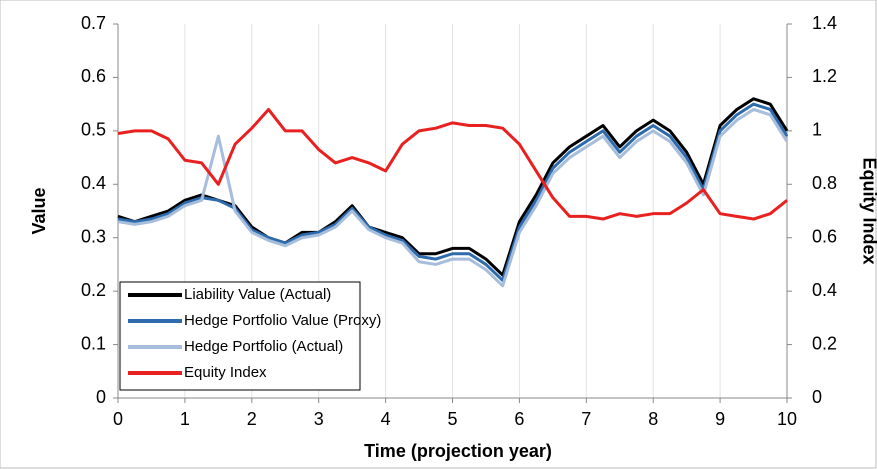  What do you see at coordinates (263, 346) in the screenshot?
I see `legend-label: Hedge Portfolio (Actual)` at bounding box center [263, 346].